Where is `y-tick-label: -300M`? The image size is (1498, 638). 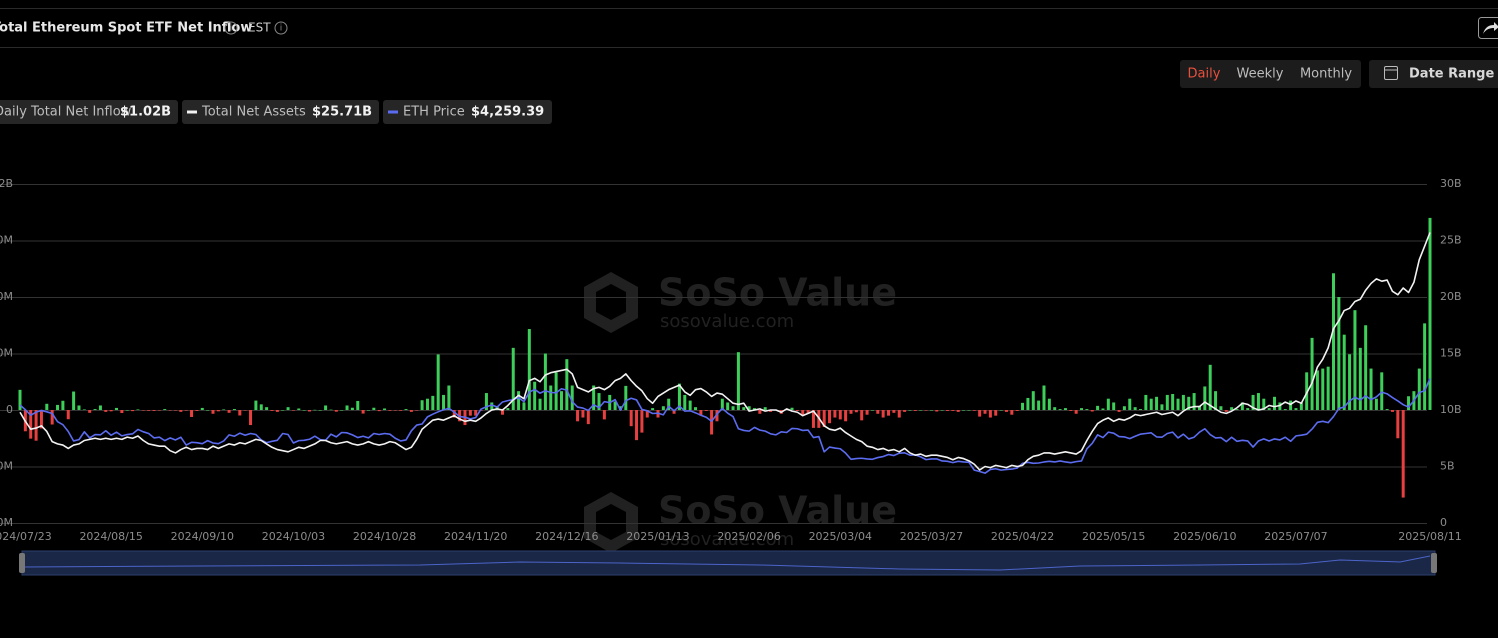
y-tick-label: -300M is located at coordinates (6, 466).